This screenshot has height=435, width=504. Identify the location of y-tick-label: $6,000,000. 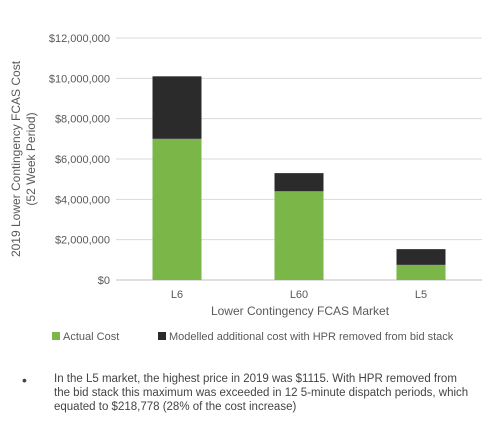
(82, 160).